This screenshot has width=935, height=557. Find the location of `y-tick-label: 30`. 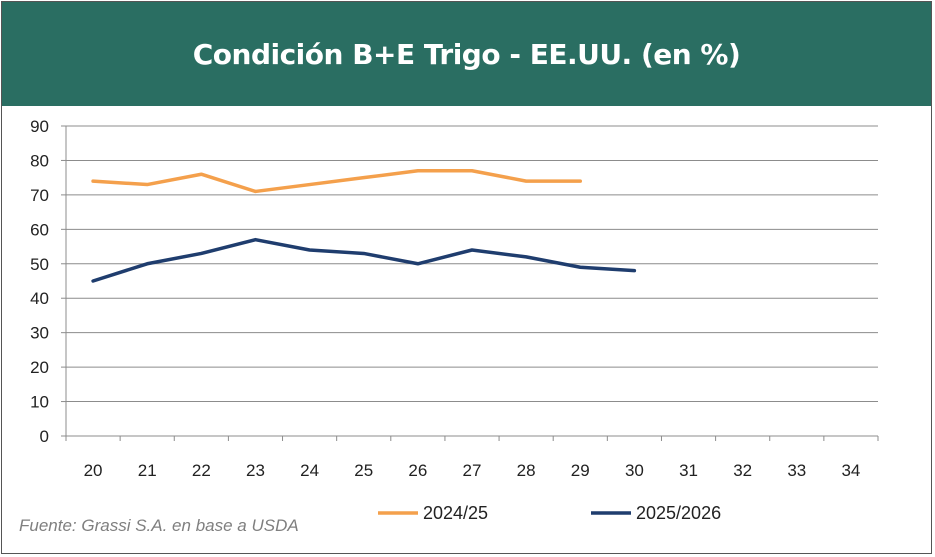

y-tick-label: 30 is located at coordinates (39, 333).